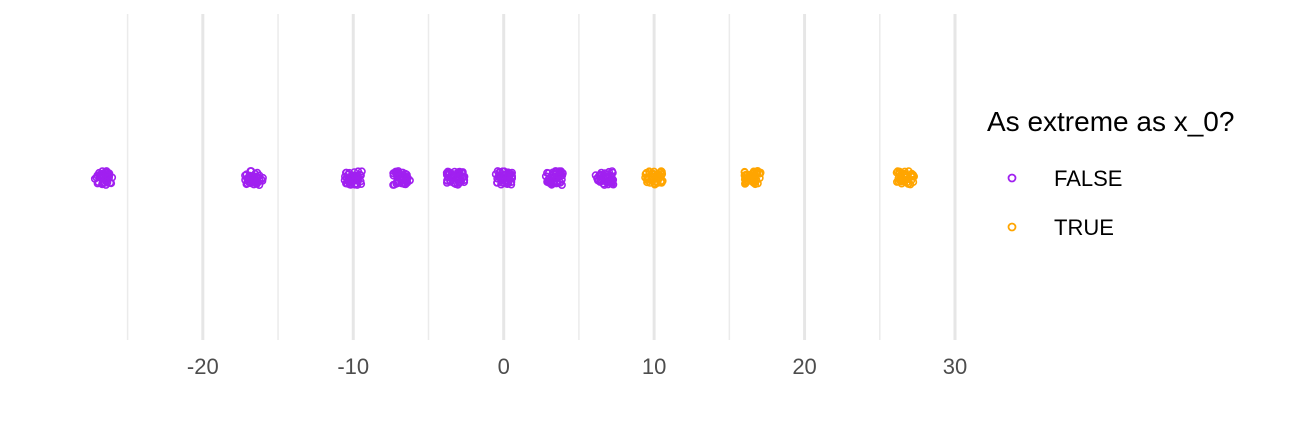  What do you see at coordinates (203, 366) in the screenshot?
I see `x-tick-label: -20` at bounding box center [203, 366].